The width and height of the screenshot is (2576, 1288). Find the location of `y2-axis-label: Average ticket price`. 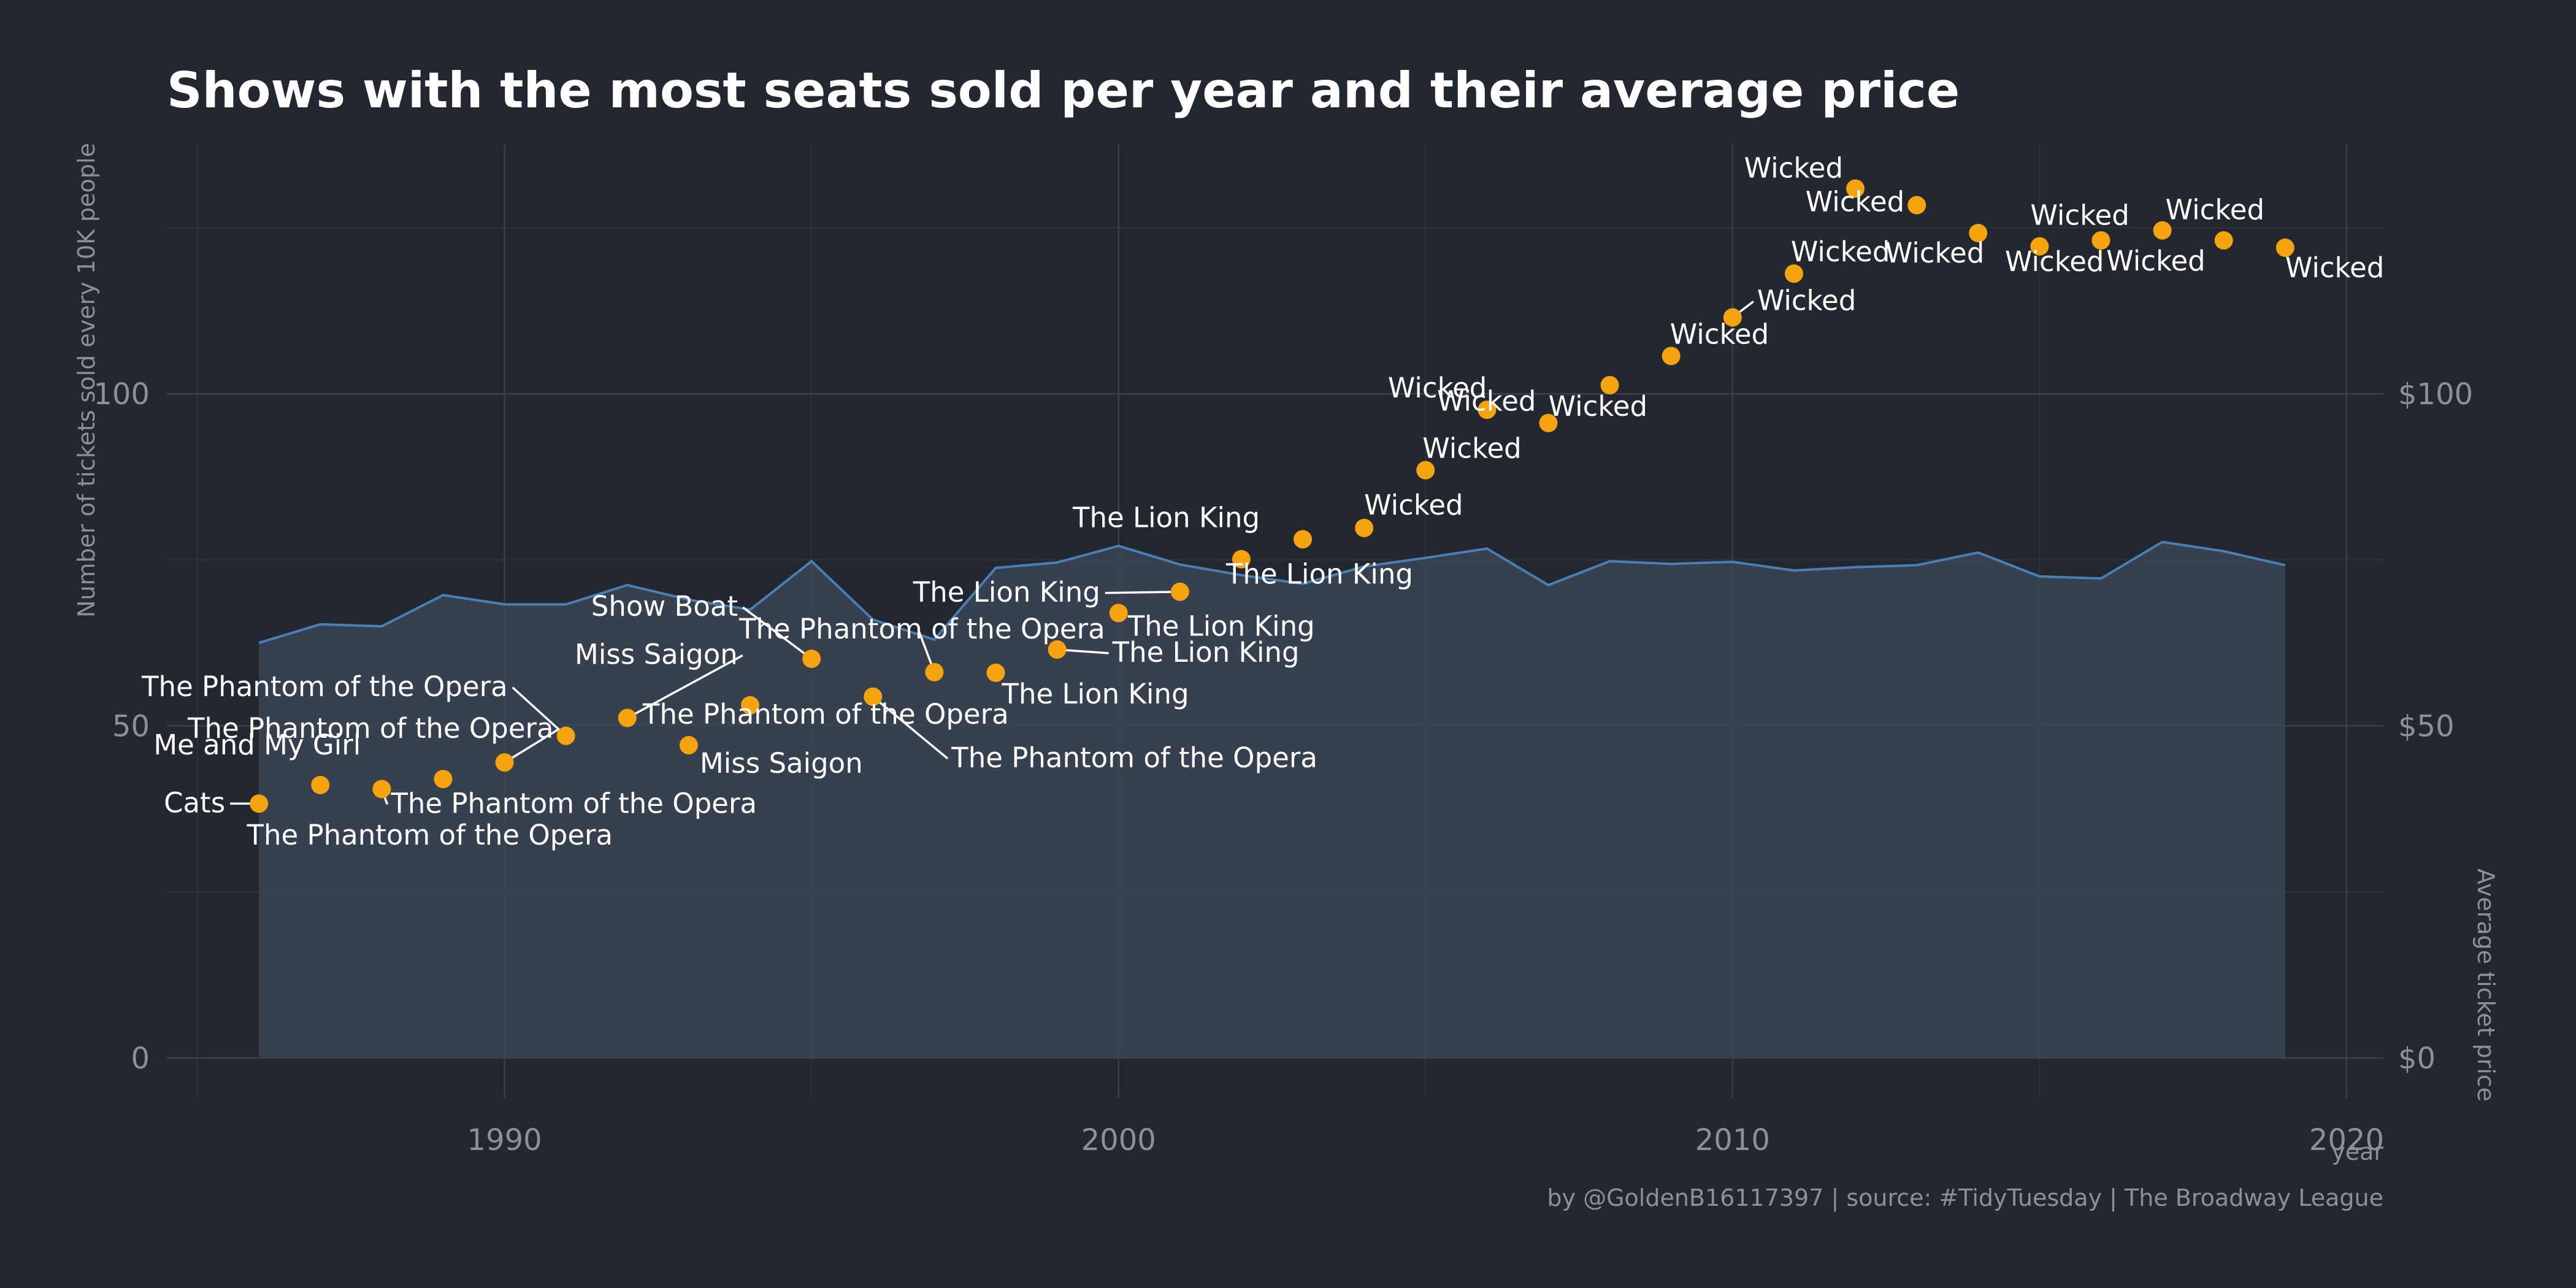

y2-axis-label: Average ticket price is located at coordinates (2485, 985).